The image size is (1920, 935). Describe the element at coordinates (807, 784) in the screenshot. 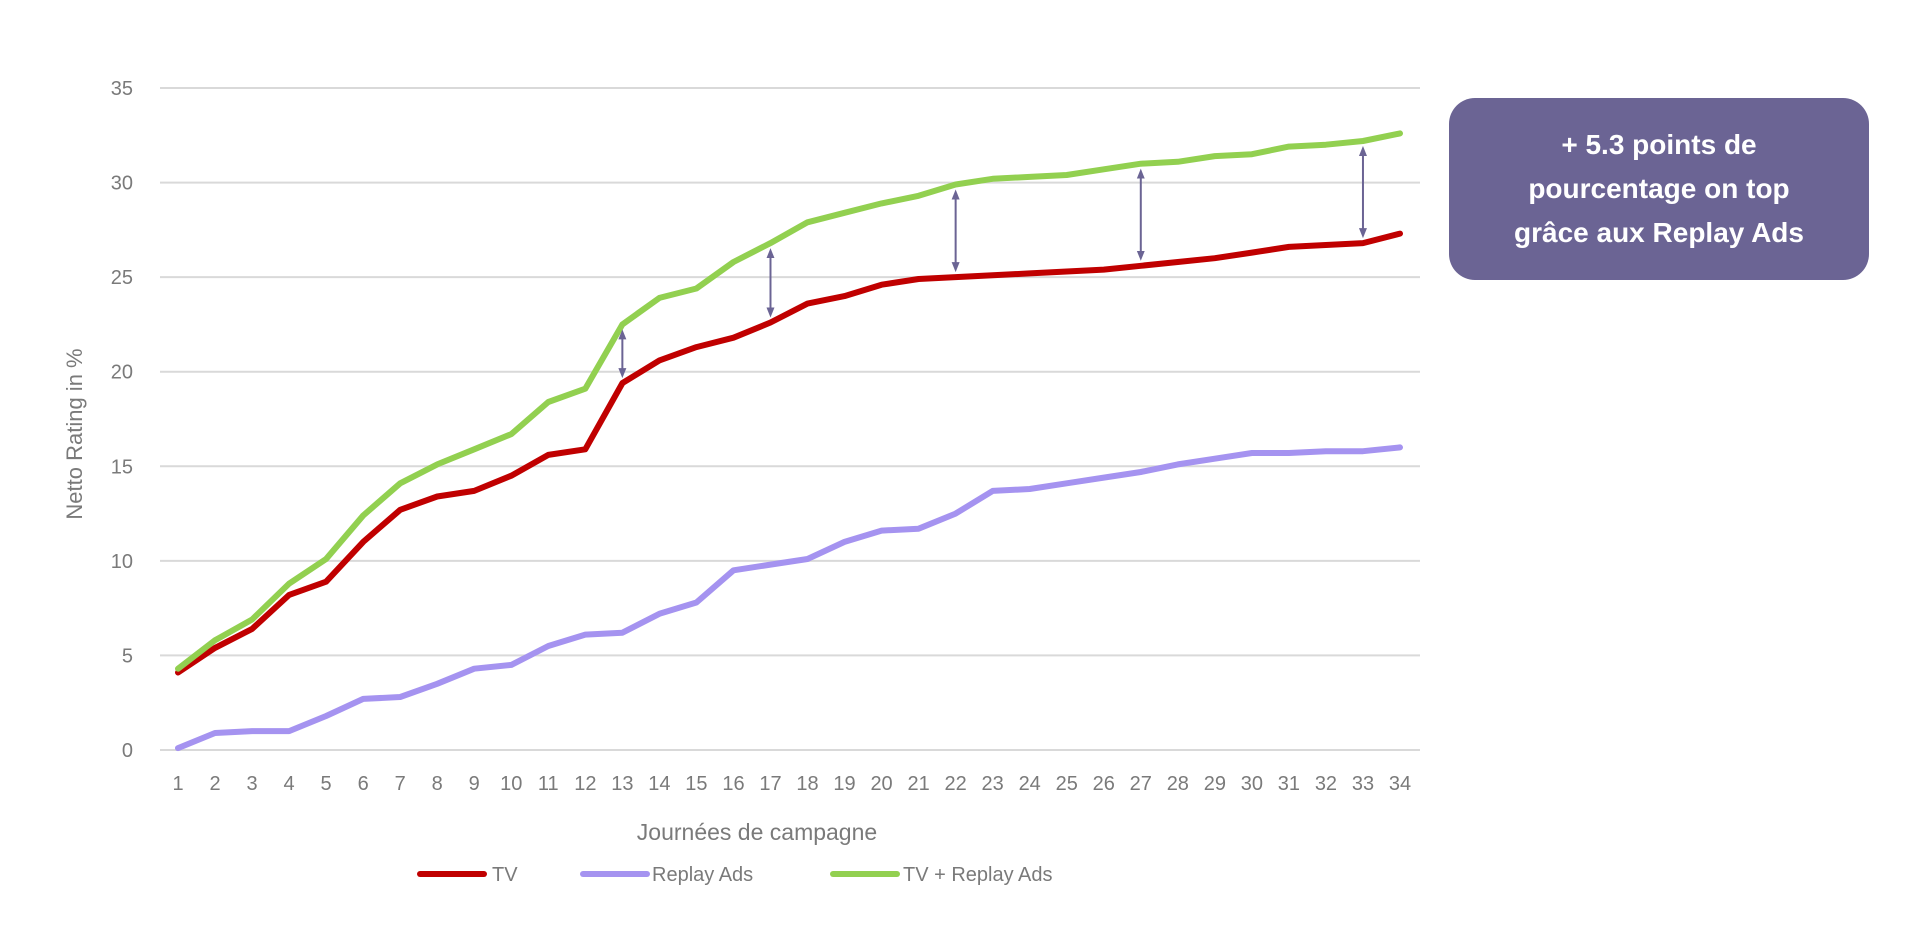

I see `x-tick-label: 18` at that location.